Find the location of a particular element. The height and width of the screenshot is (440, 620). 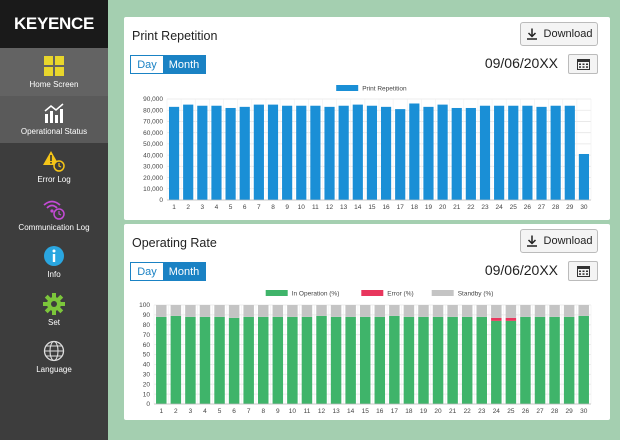

y-tick-label: 50,000 is located at coordinates (153, 144).